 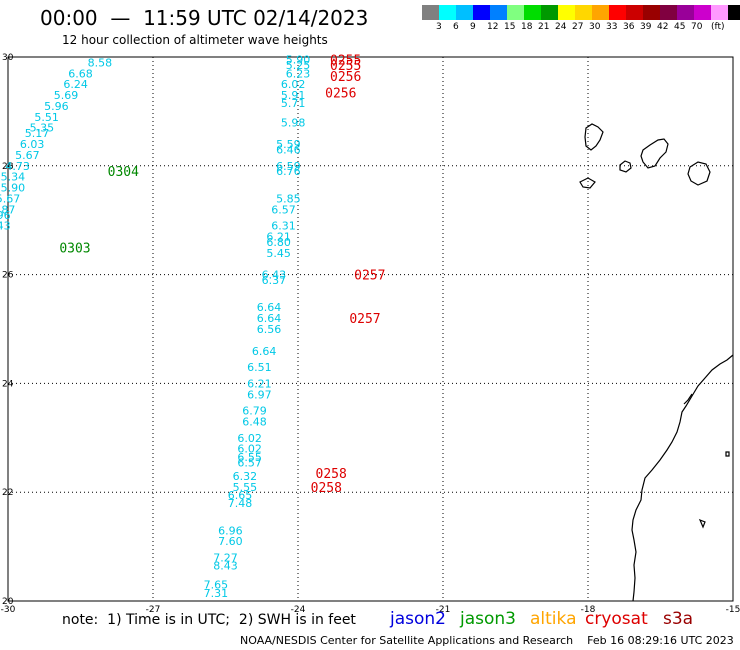 What do you see at coordinates (298, 73) in the screenshot?
I see `wave-height-value: 6.23` at bounding box center [298, 73].